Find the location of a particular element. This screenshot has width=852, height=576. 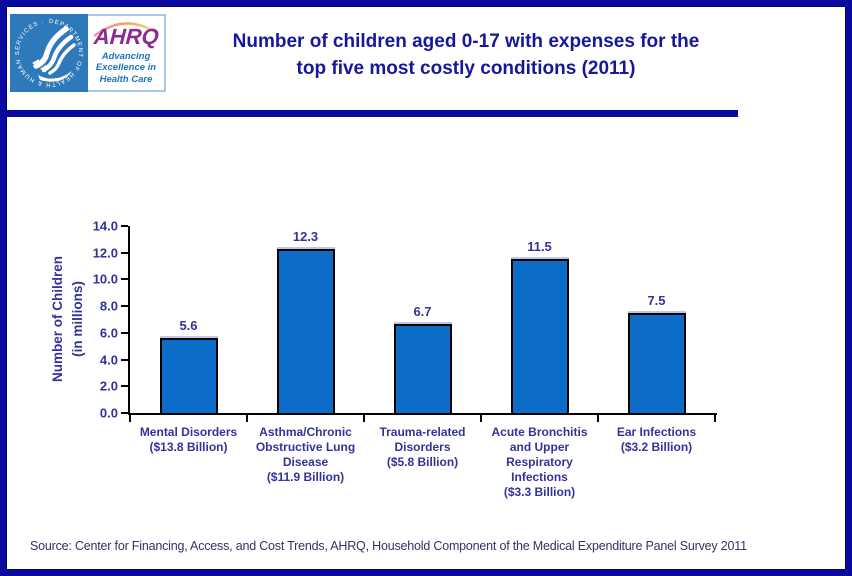

x-axis-category-label-line: Disorders is located at coordinates (422, 447).